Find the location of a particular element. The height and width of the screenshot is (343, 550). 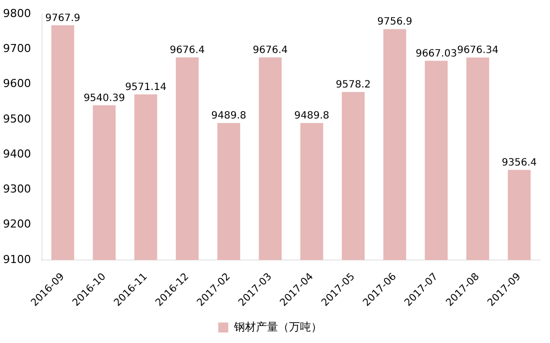

y-tick-label: 9400 is located at coordinates (16, 153).